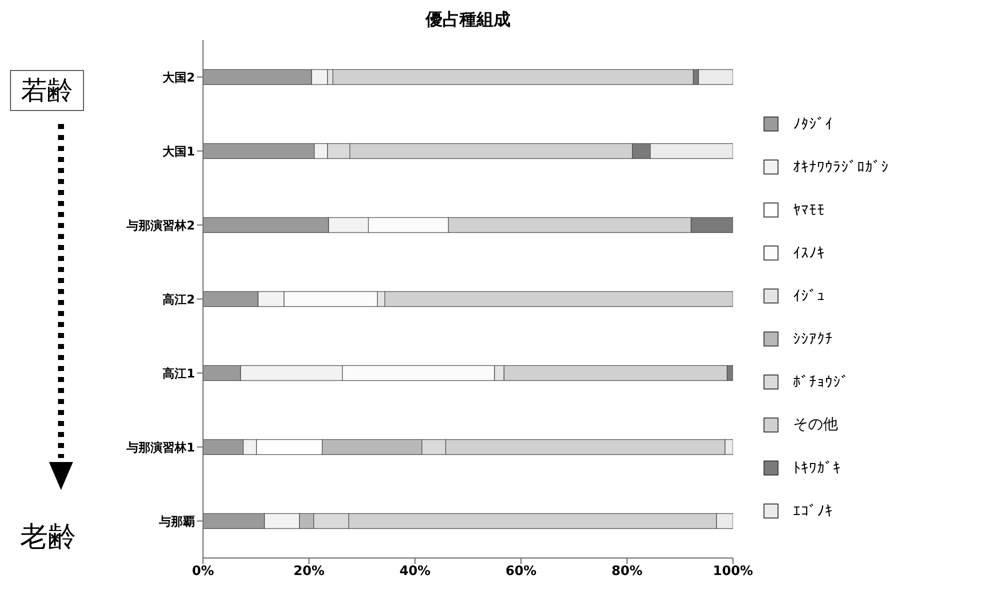  Describe the element at coordinates (468, 20) in the screenshot. I see `chart-title: 優占種組成` at that location.